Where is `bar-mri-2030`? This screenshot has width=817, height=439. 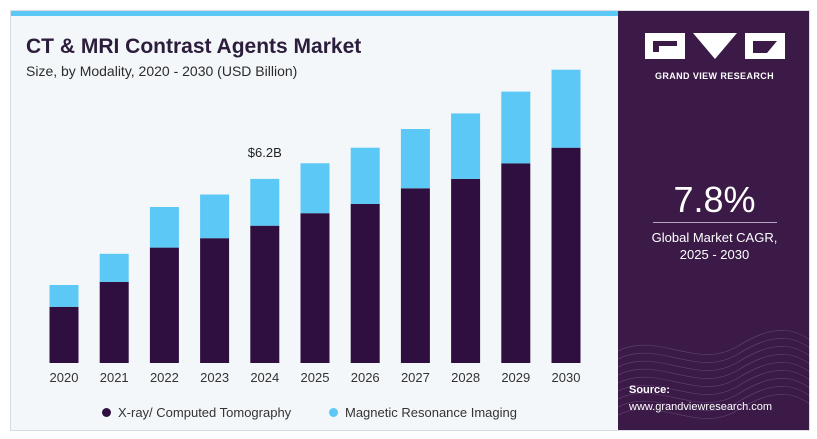 bar-mri-2030 is located at coordinates (566, 108).